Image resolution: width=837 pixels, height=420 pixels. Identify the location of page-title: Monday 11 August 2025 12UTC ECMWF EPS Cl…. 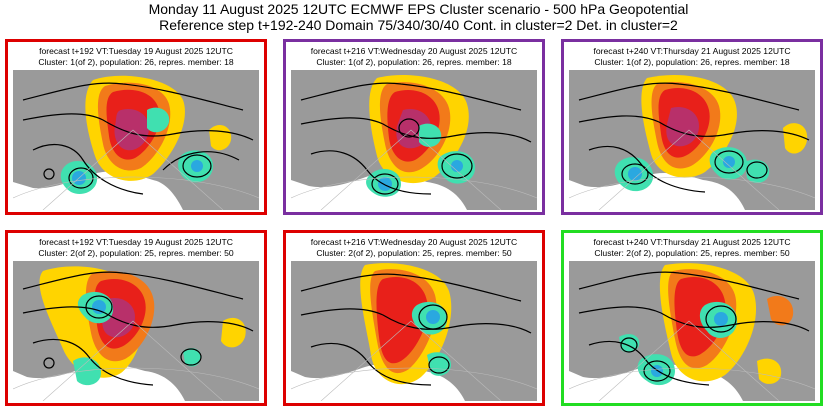
(418, 9).